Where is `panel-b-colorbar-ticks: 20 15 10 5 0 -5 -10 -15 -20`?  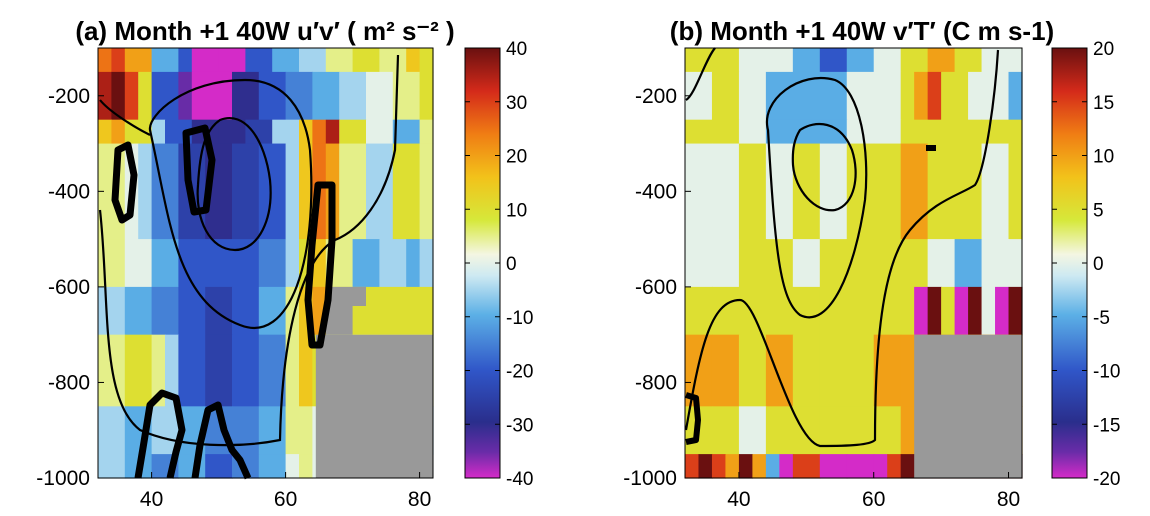
panel-b-colorbar-ticks: 20 15 10 5 0 -5 -10 -15 -20 is located at coordinates (1086, 264).